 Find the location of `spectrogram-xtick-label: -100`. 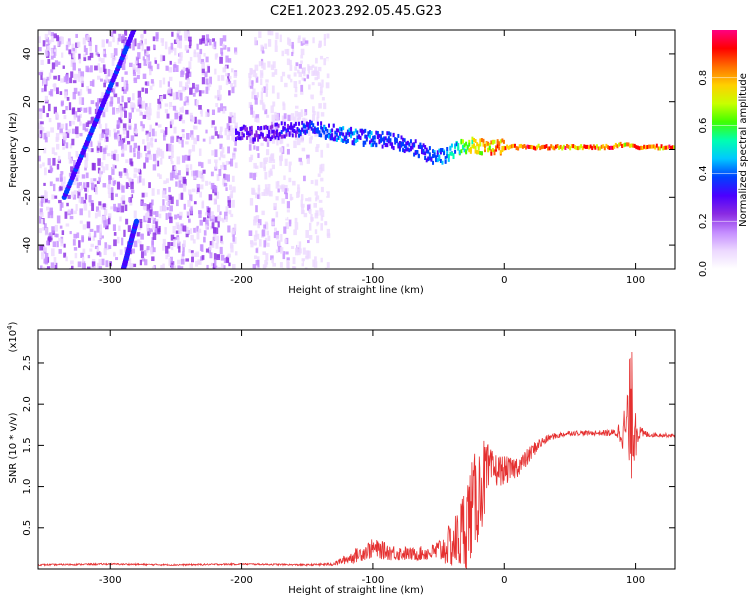

spectrogram-xtick-label: -100 is located at coordinates (373, 280).